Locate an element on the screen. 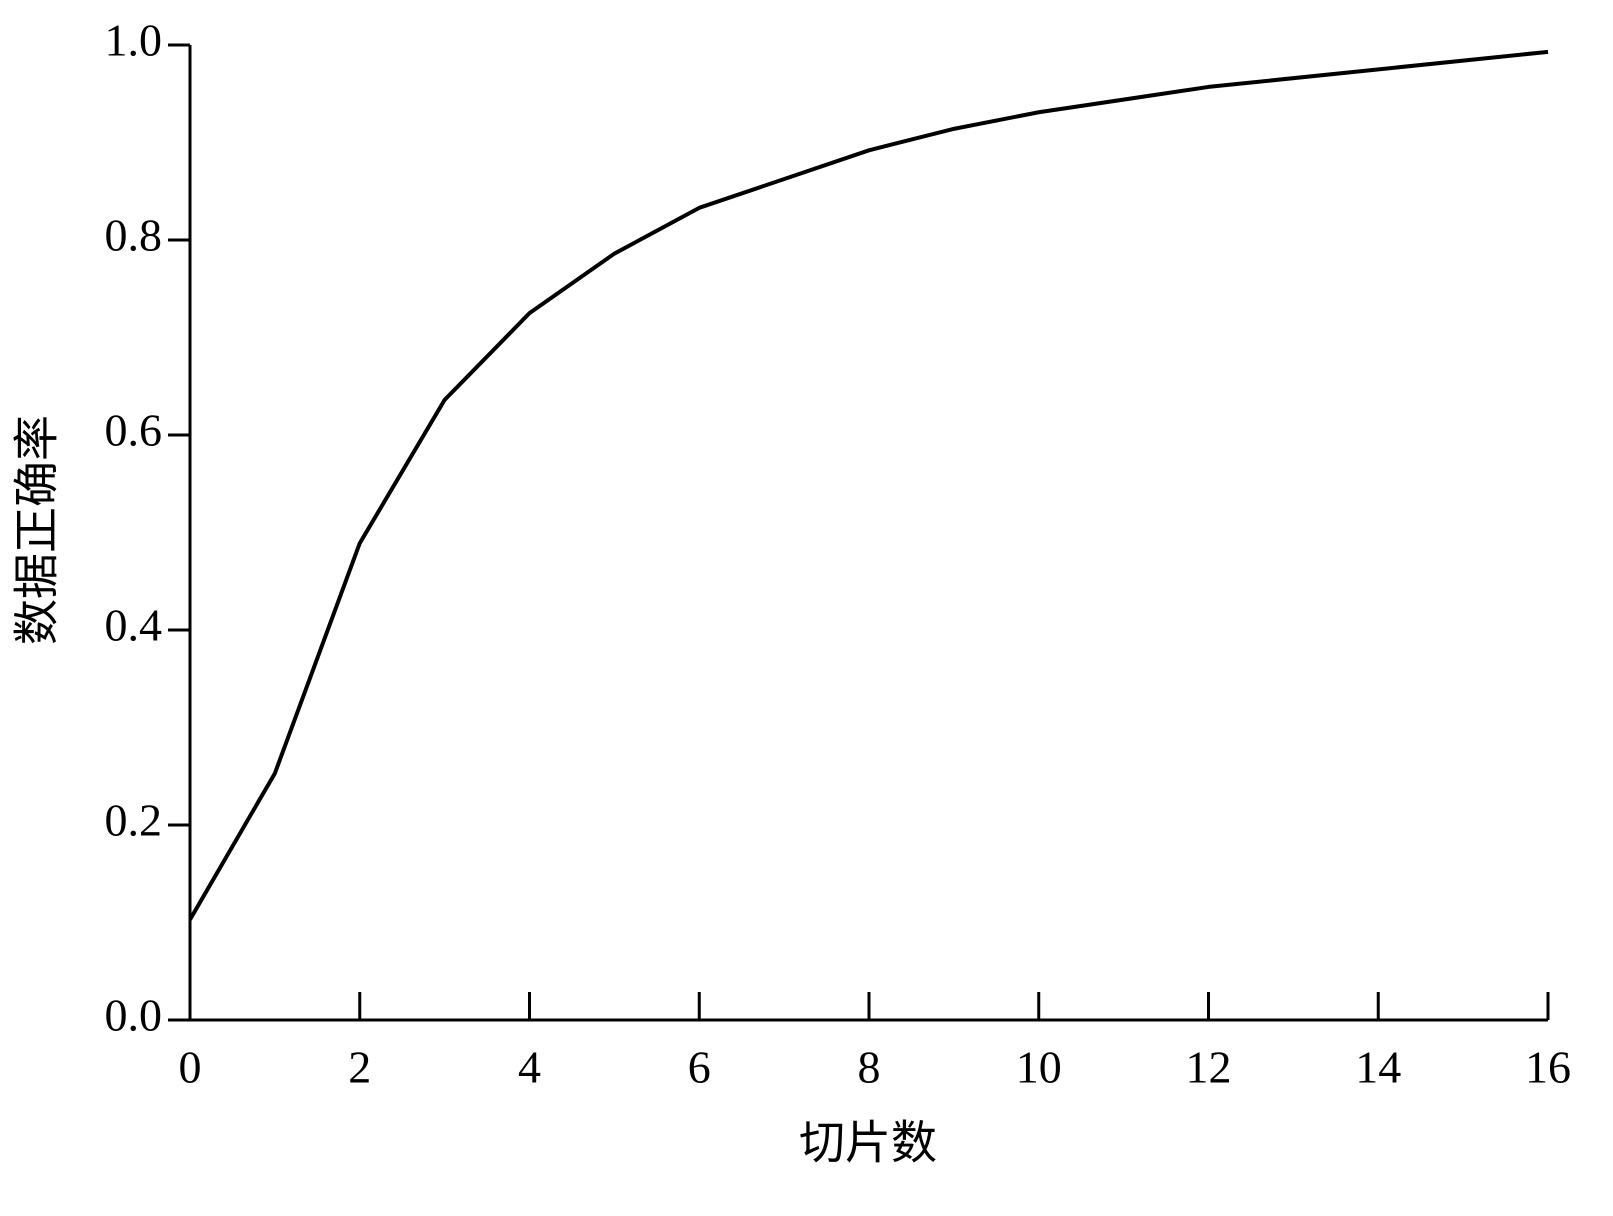 The image size is (1613, 1216). x-tick-label: 16 is located at coordinates (1548, 1067).